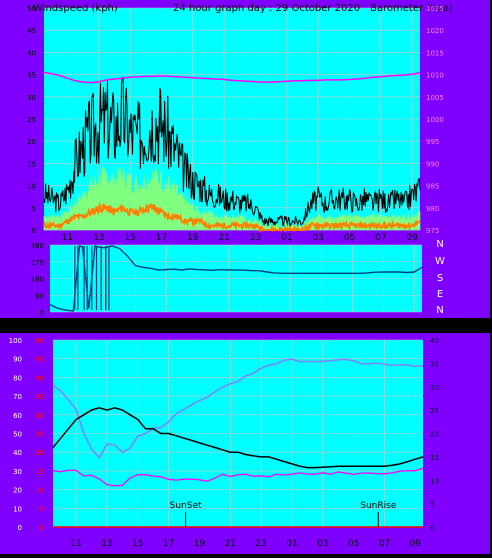  Describe the element at coordinates (353, 544) in the screenshot. I see `temp-x-tick: 05` at that location.